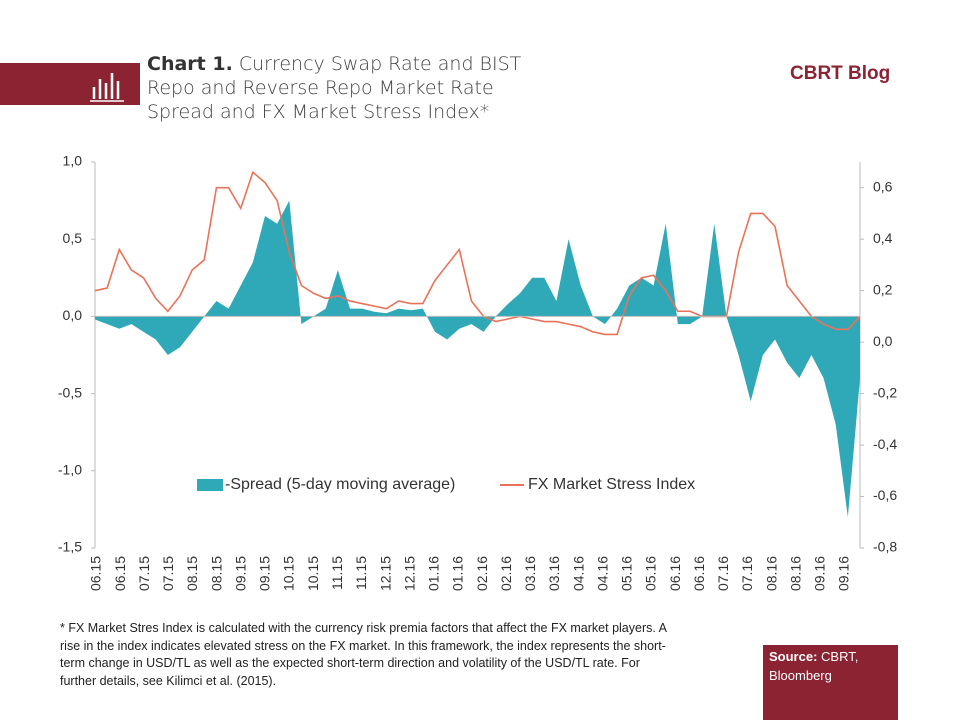 The image size is (960, 720). Describe the element at coordinates (885, 547) in the screenshot. I see `y2-tick-label: -0,8` at that location.